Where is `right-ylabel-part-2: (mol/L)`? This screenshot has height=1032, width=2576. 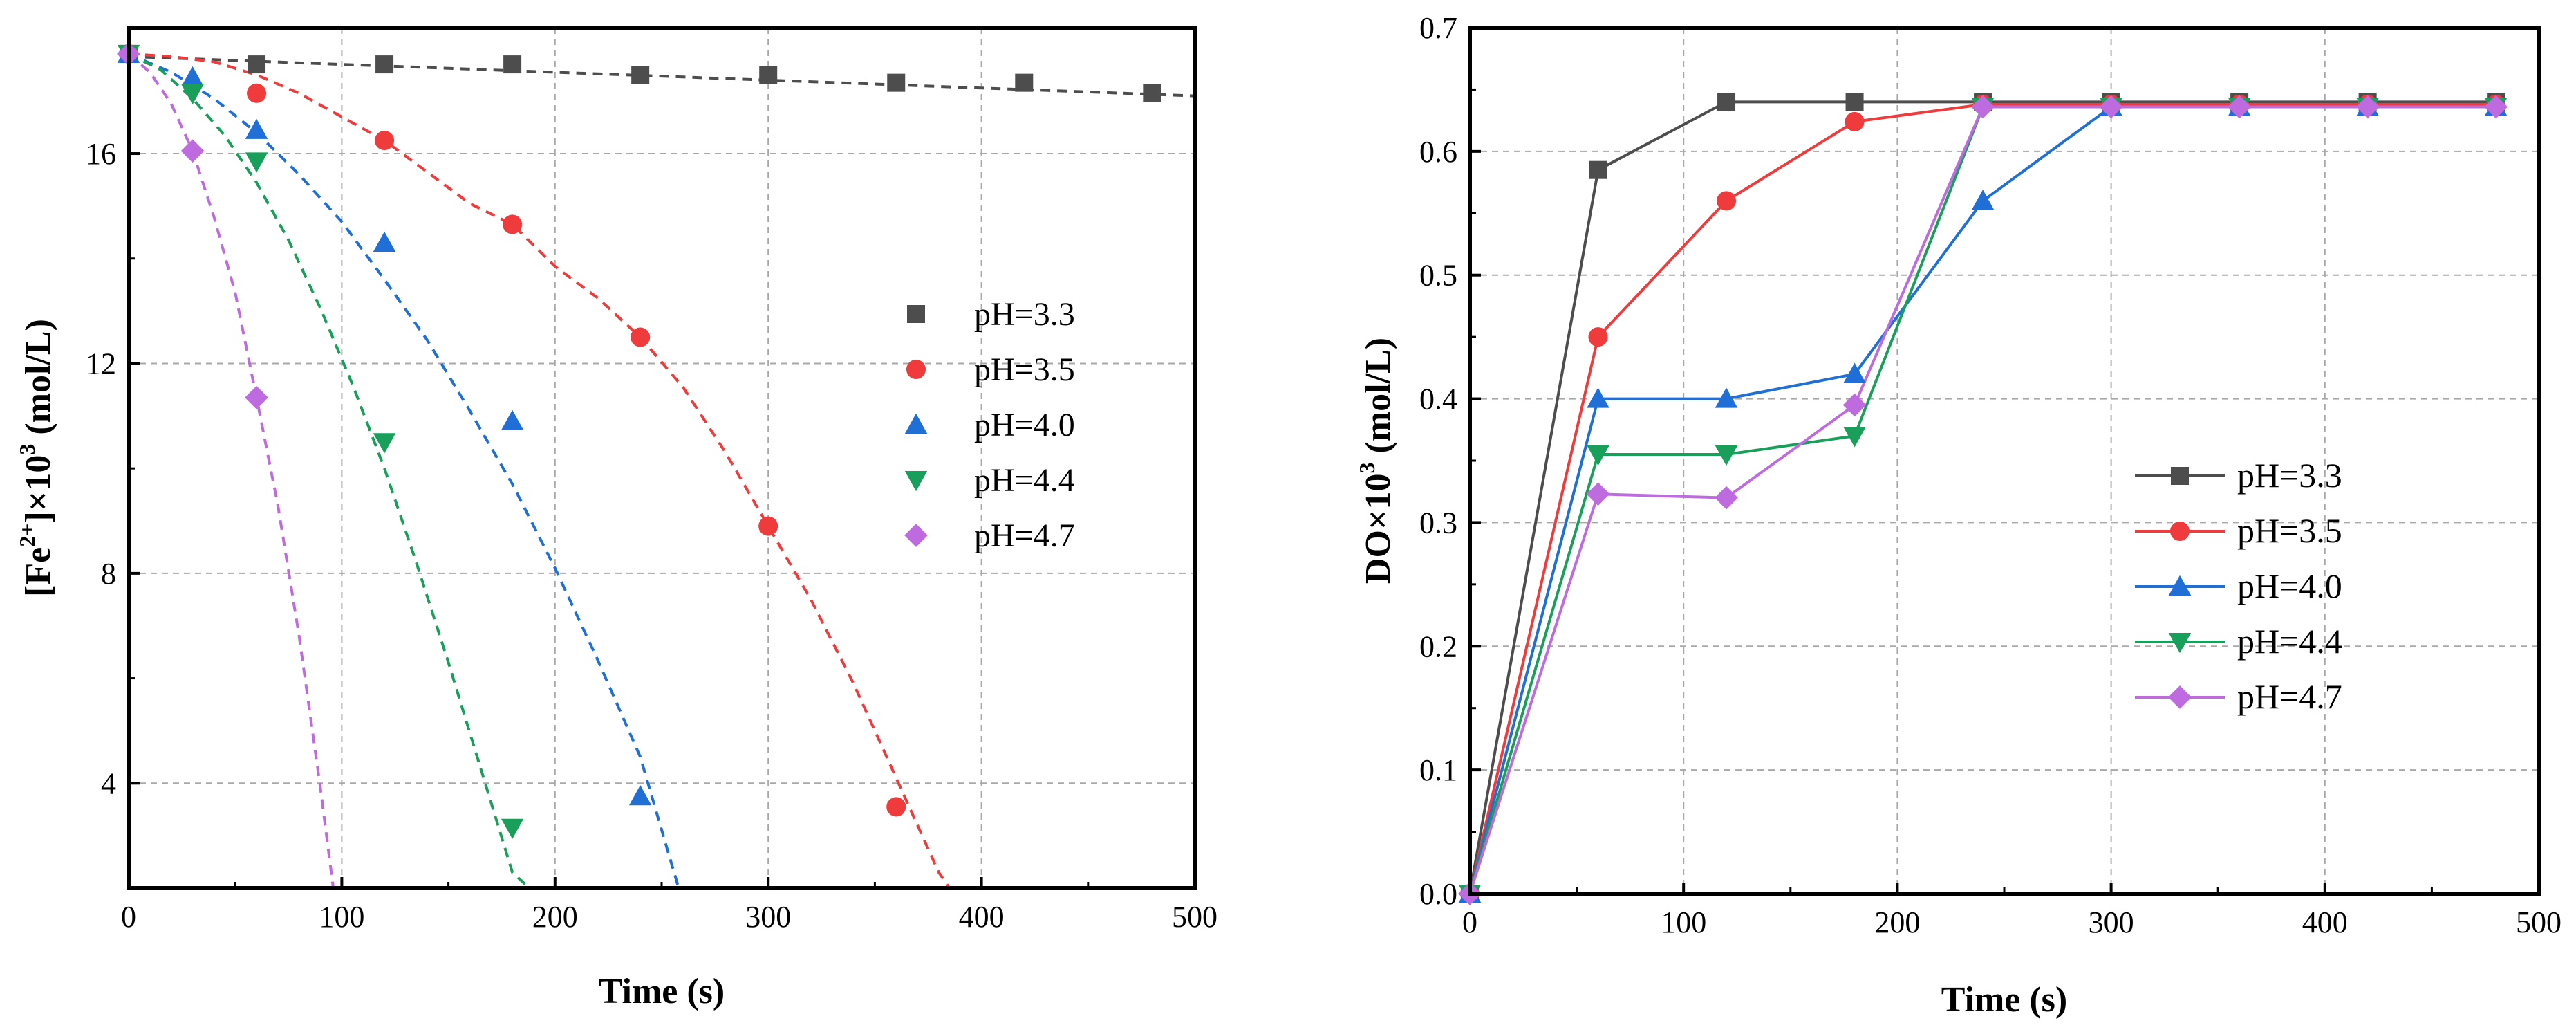 right-ylabel-part-2: (mol/L) is located at coordinates (1378, 400).